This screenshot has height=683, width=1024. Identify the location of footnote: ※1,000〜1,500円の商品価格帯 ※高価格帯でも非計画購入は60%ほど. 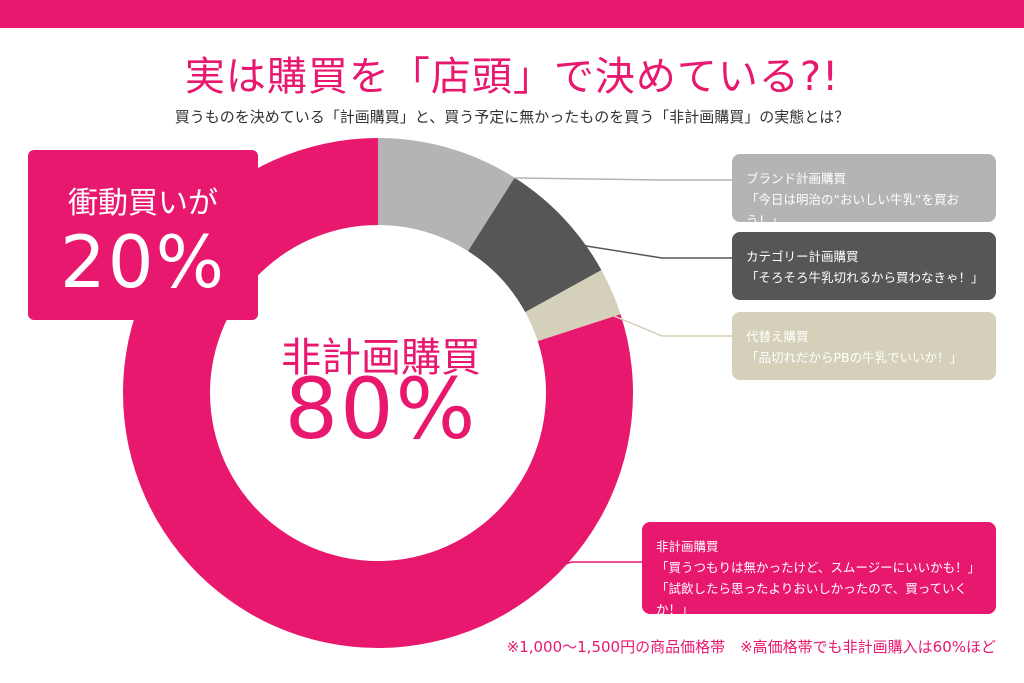
(751, 647).